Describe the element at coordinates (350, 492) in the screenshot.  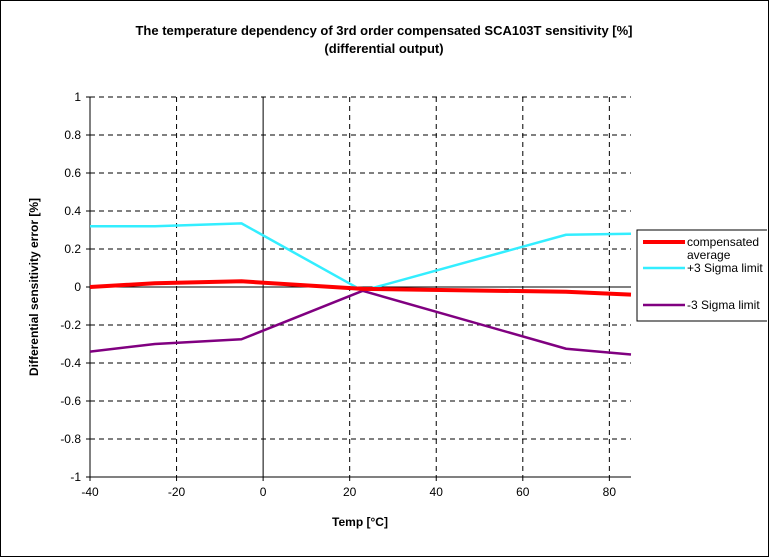
I see `x-tick-label: 20` at that location.